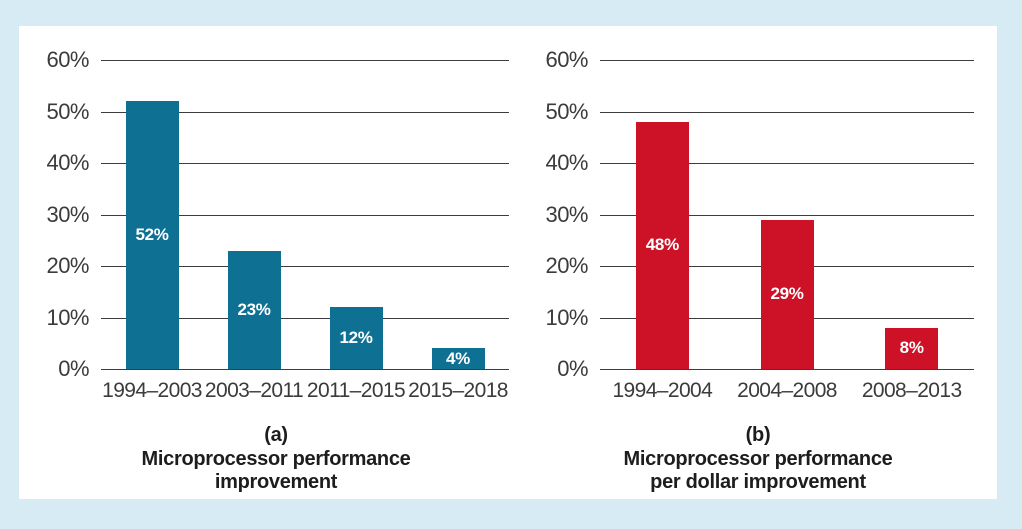  I want to click on bar: 12%, so click(356, 338).